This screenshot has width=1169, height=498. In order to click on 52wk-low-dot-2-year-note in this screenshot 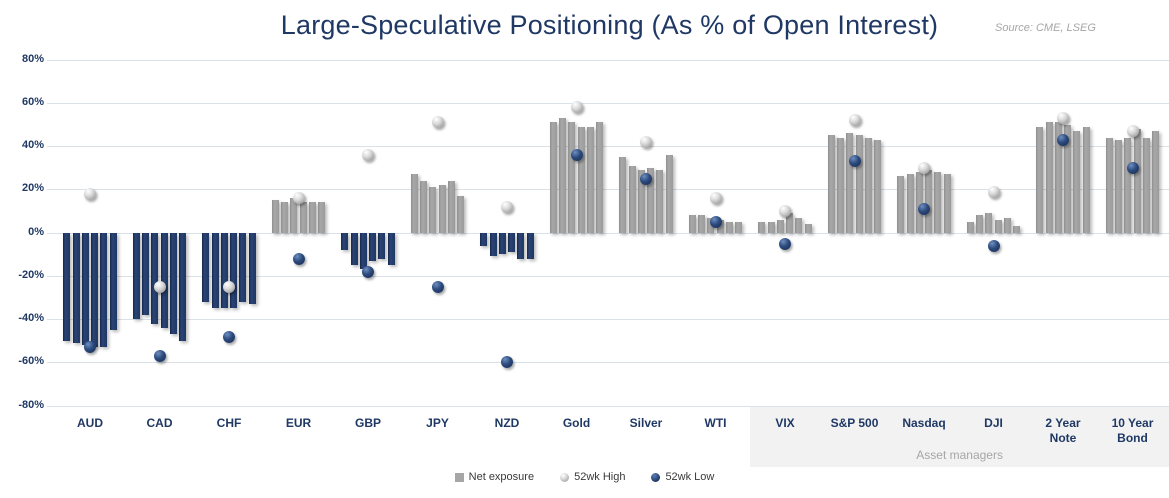, I will do `click(1063, 139)`.